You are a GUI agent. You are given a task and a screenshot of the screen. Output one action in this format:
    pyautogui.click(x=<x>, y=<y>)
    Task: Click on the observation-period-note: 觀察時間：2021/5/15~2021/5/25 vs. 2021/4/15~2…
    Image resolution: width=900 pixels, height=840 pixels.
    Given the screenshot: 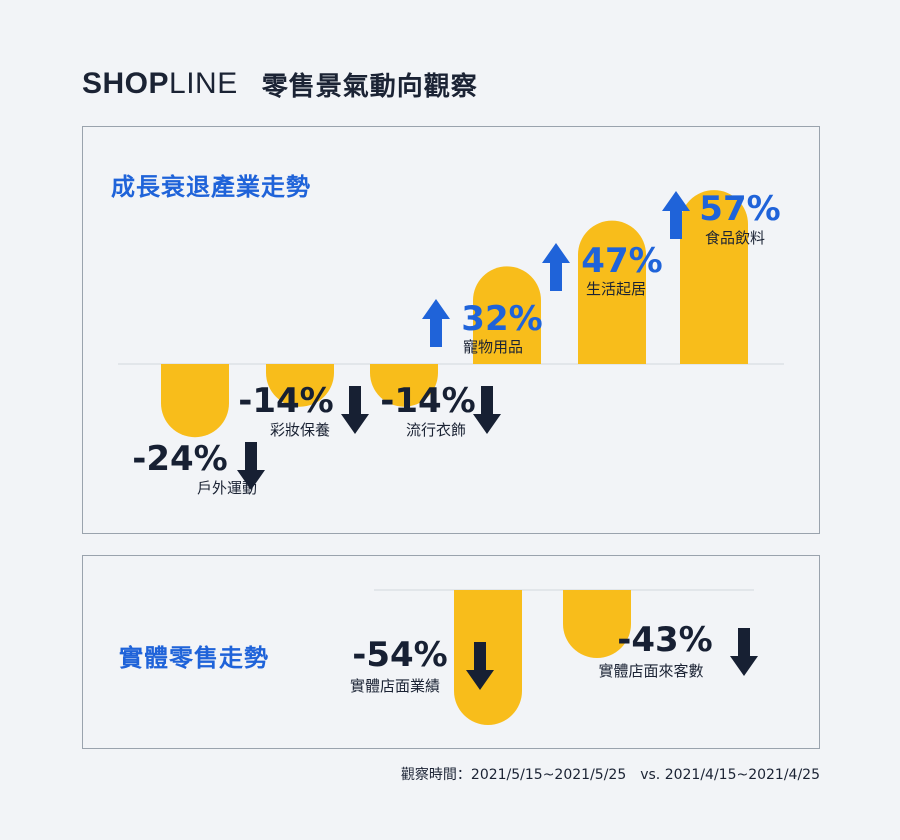 What is the action you would take?
    pyautogui.click(x=610, y=775)
    